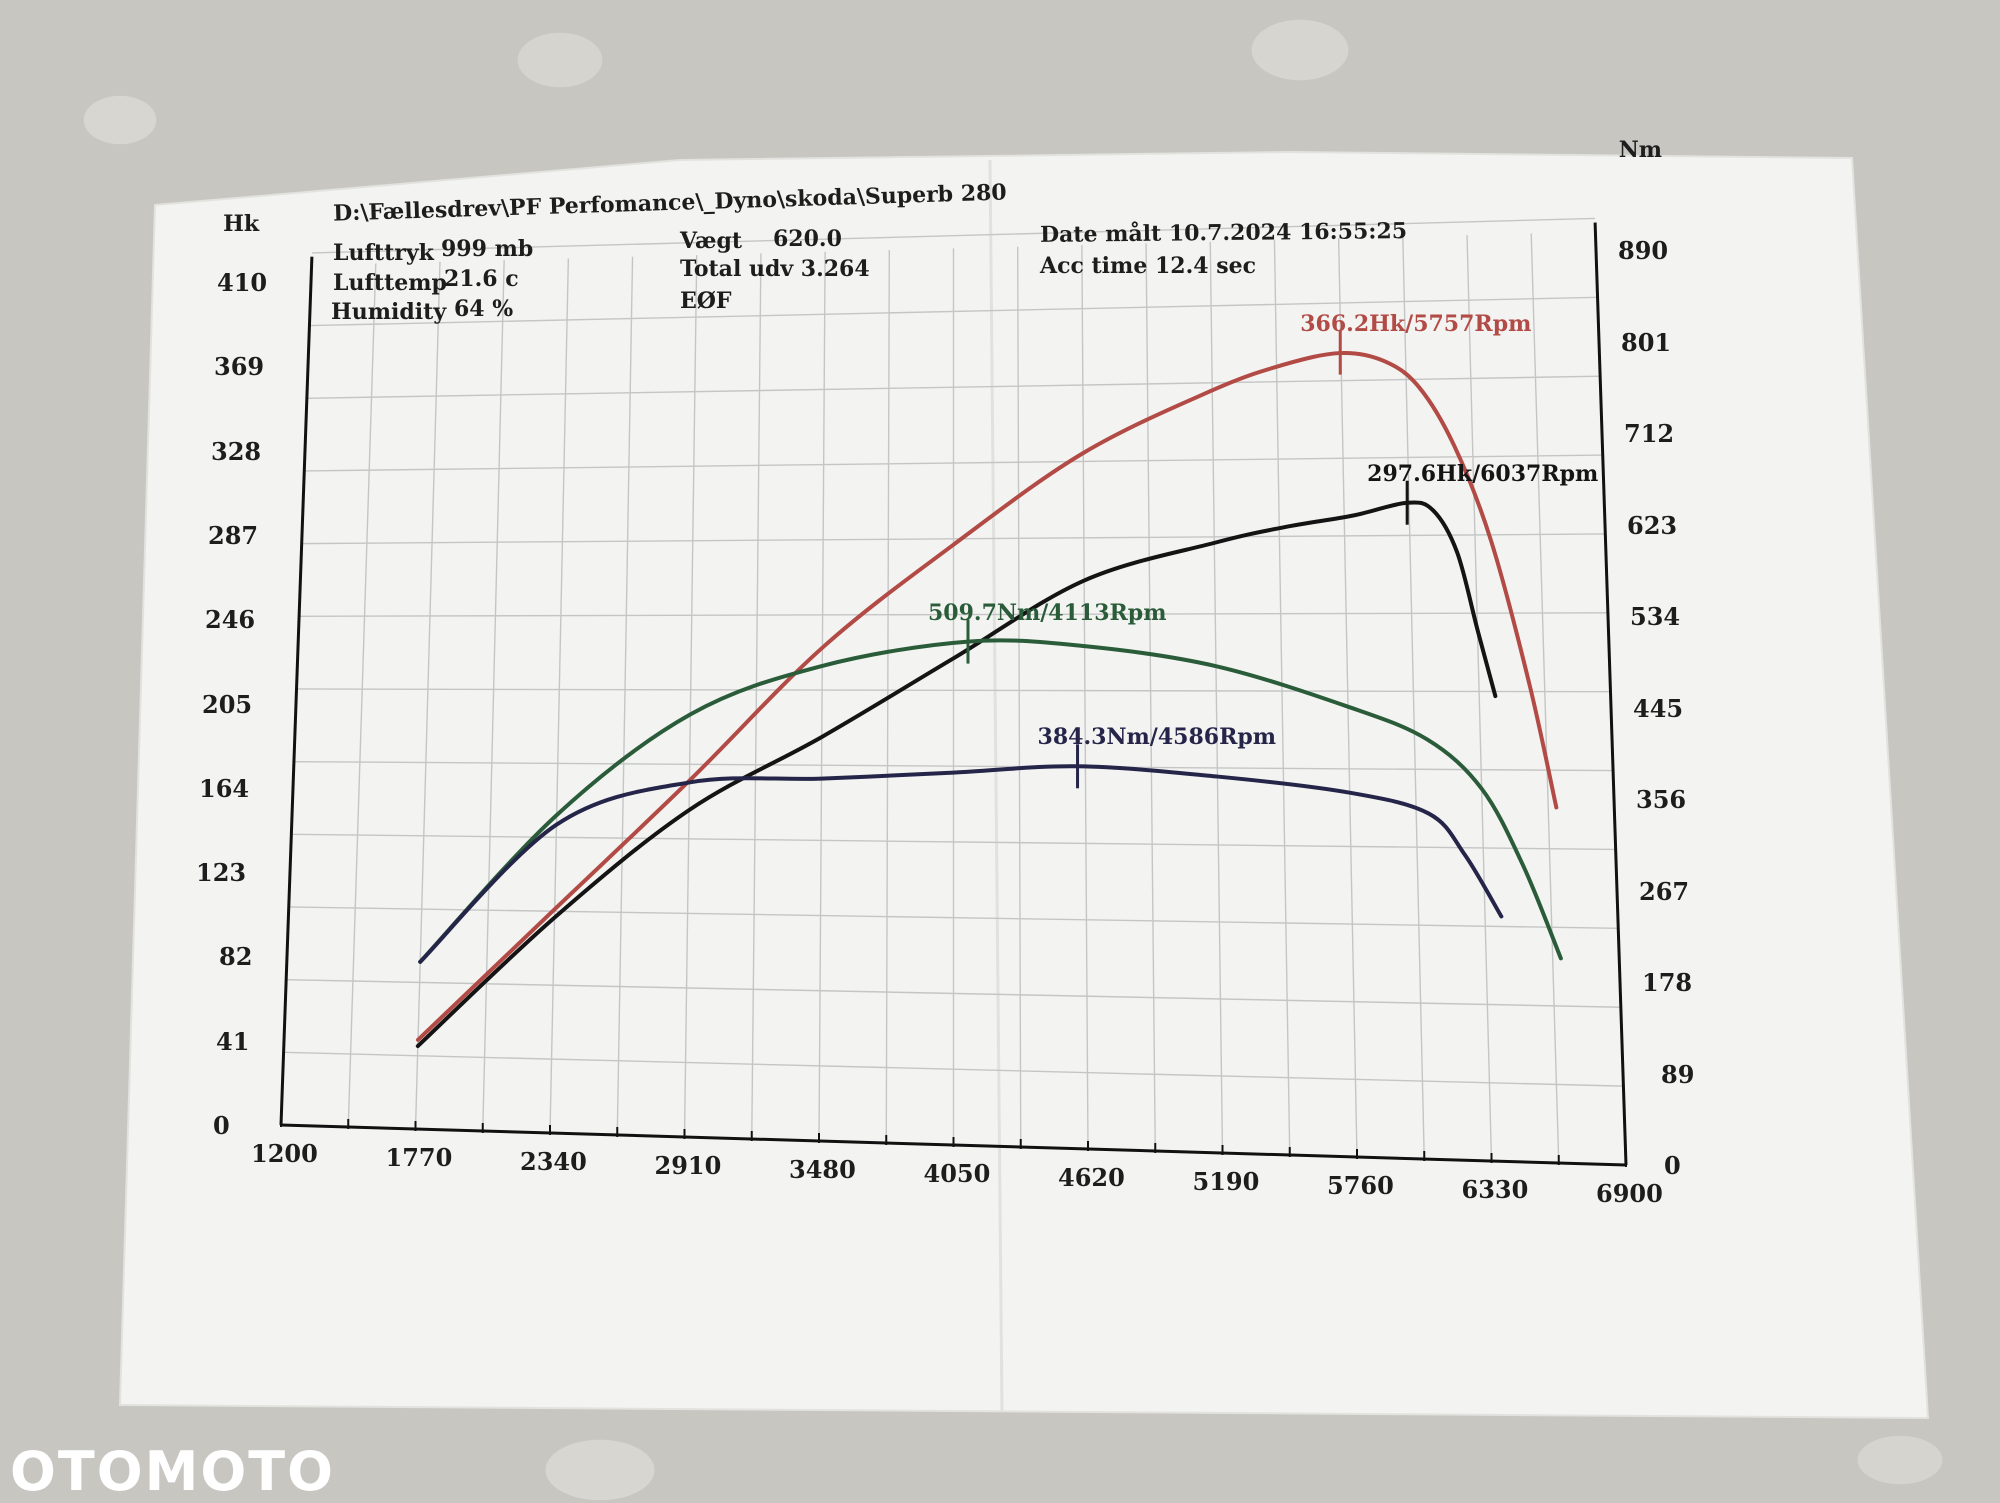 The width and height of the screenshot is (2000, 1503). Describe the element at coordinates (419, 1157) in the screenshot. I see `x-tick-label: 1770` at that location.